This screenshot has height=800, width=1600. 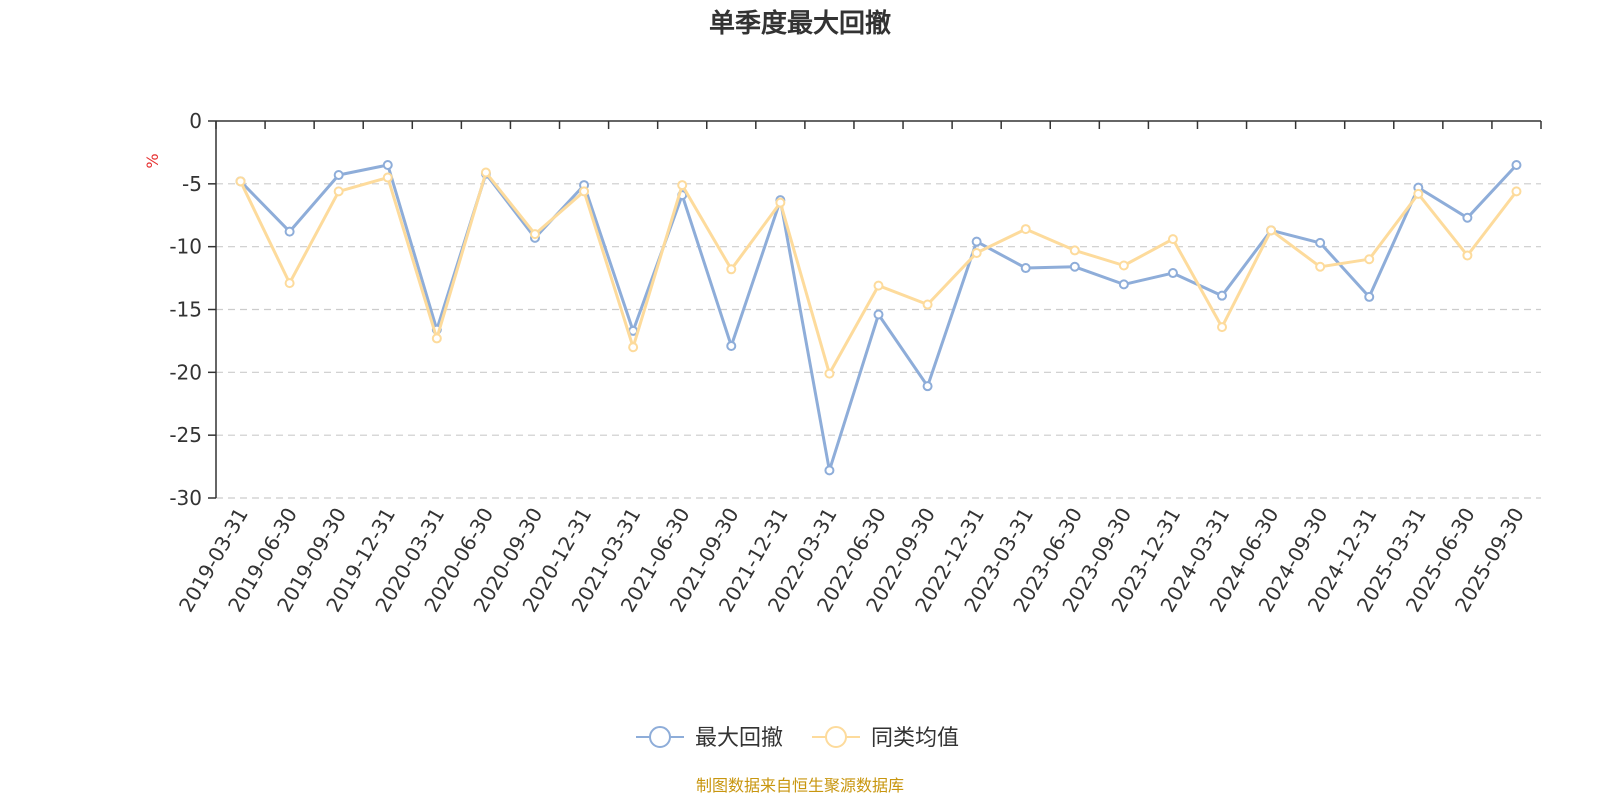 I want to click on y-tick-label: -5, so click(x=192, y=184).